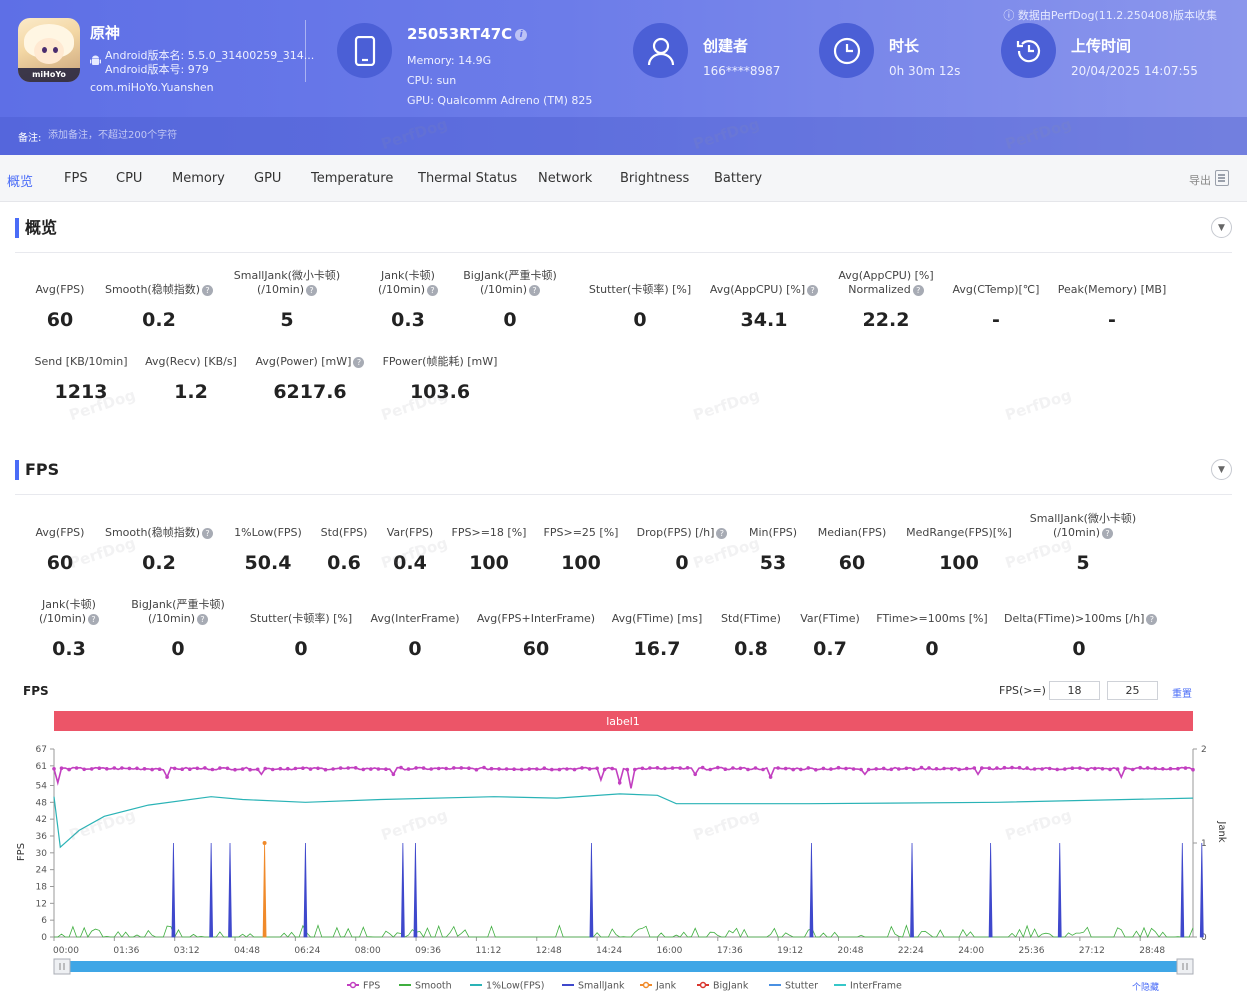  What do you see at coordinates (507, 986) in the screenshot?
I see `legend-item: 1%Low(FPS)` at bounding box center [507, 986].